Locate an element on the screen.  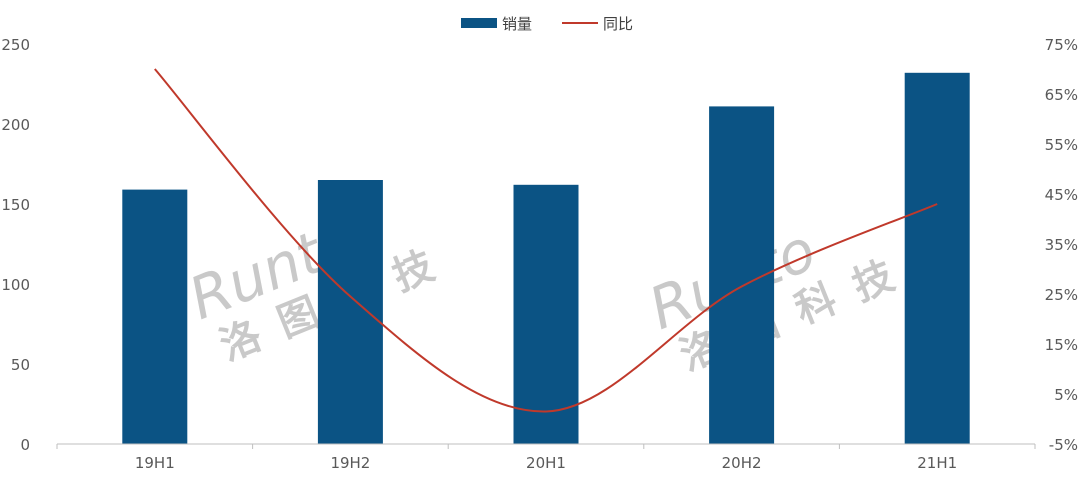
legend-line-label: 同比 is located at coordinates (618, 24).